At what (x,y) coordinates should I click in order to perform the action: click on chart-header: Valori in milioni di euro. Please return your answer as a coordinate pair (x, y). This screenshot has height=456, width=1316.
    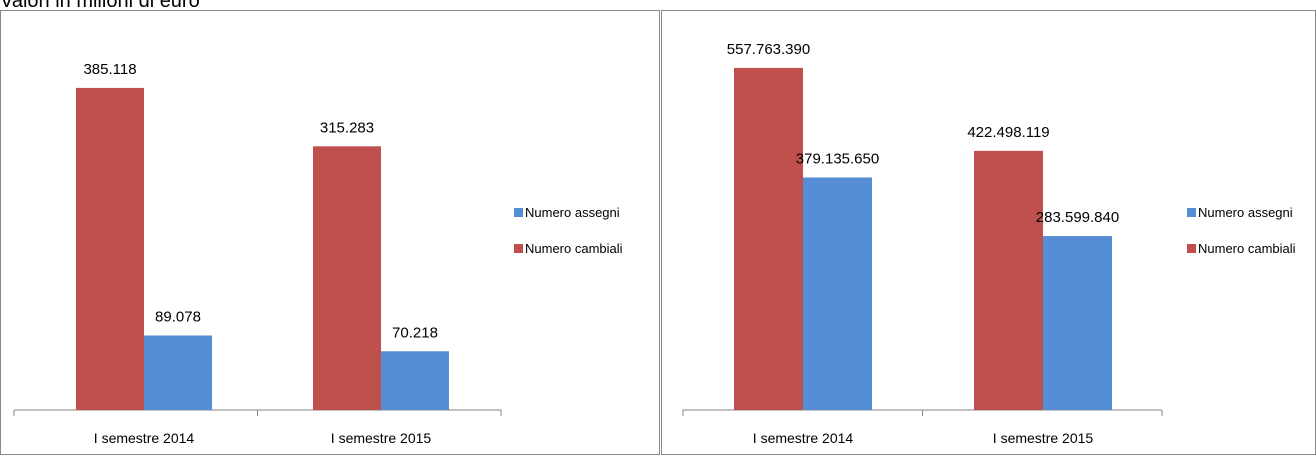
    Looking at the image, I should click on (100, 6).